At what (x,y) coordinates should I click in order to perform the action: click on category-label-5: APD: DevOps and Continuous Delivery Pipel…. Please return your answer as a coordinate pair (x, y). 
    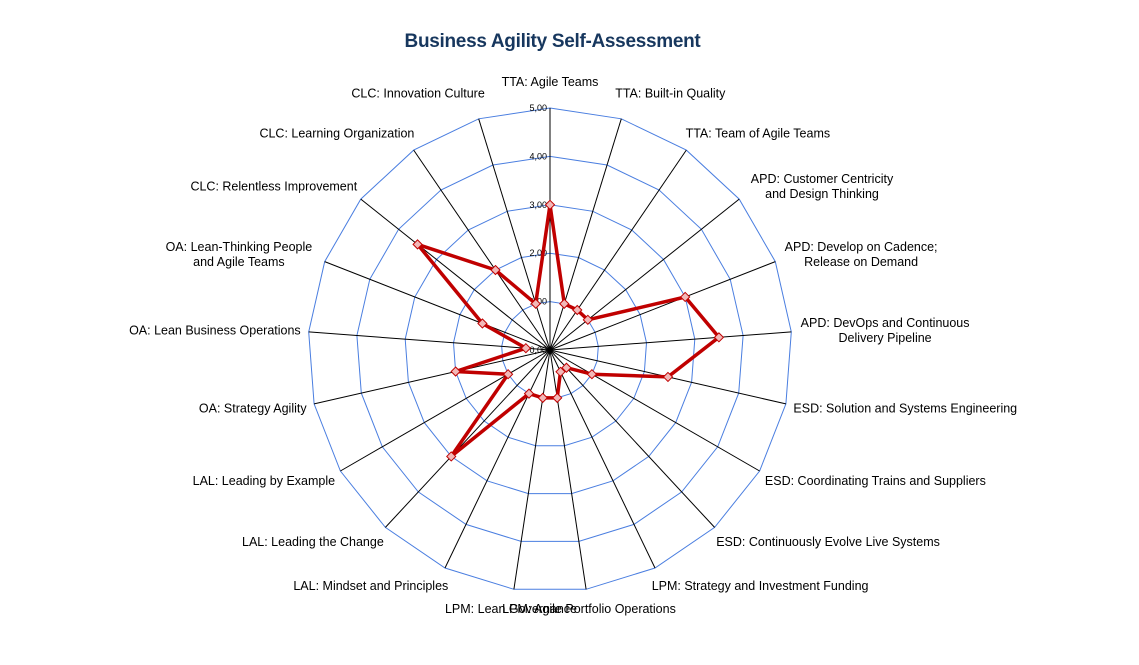
    Looking at the image, I should click on (885, 330).